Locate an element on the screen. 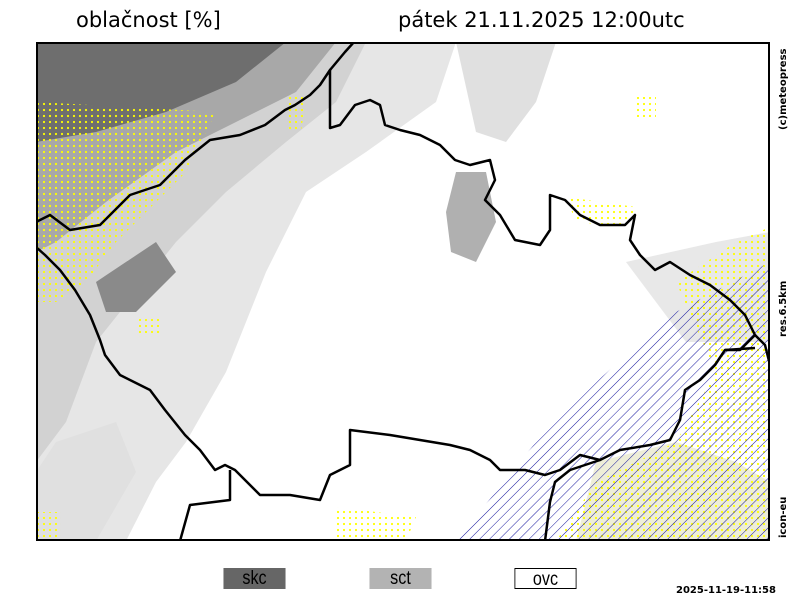 Image resolution: width=800 pixels, height=600 pixels. map-title: oblačnost [%] is located at coordinates (148, 20).